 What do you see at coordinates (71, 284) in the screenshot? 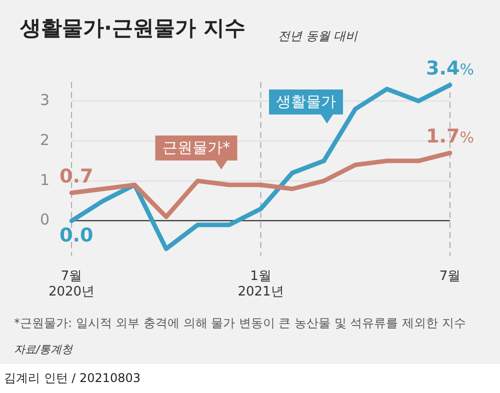
I see `x-tick-label: 7월 2020년` at bounding box center [71, 284].